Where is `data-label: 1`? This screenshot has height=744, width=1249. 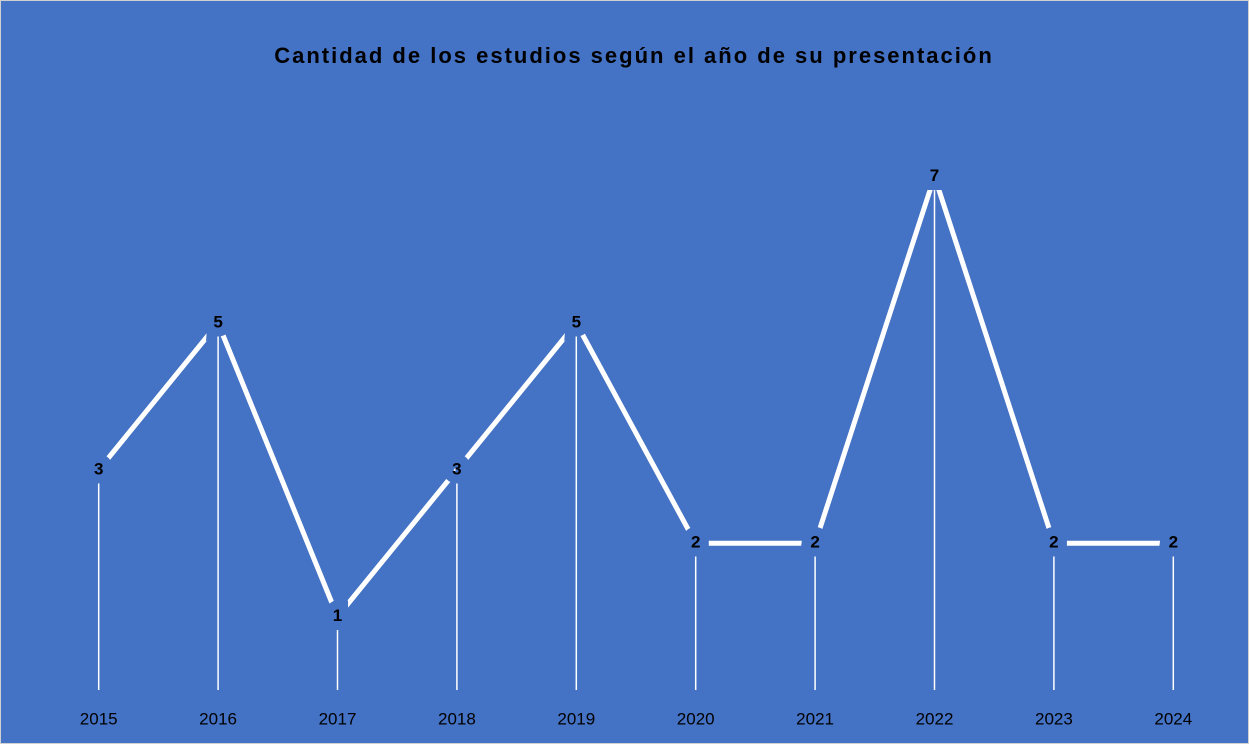
data-label: 1 is located at coordinates (337, 615).